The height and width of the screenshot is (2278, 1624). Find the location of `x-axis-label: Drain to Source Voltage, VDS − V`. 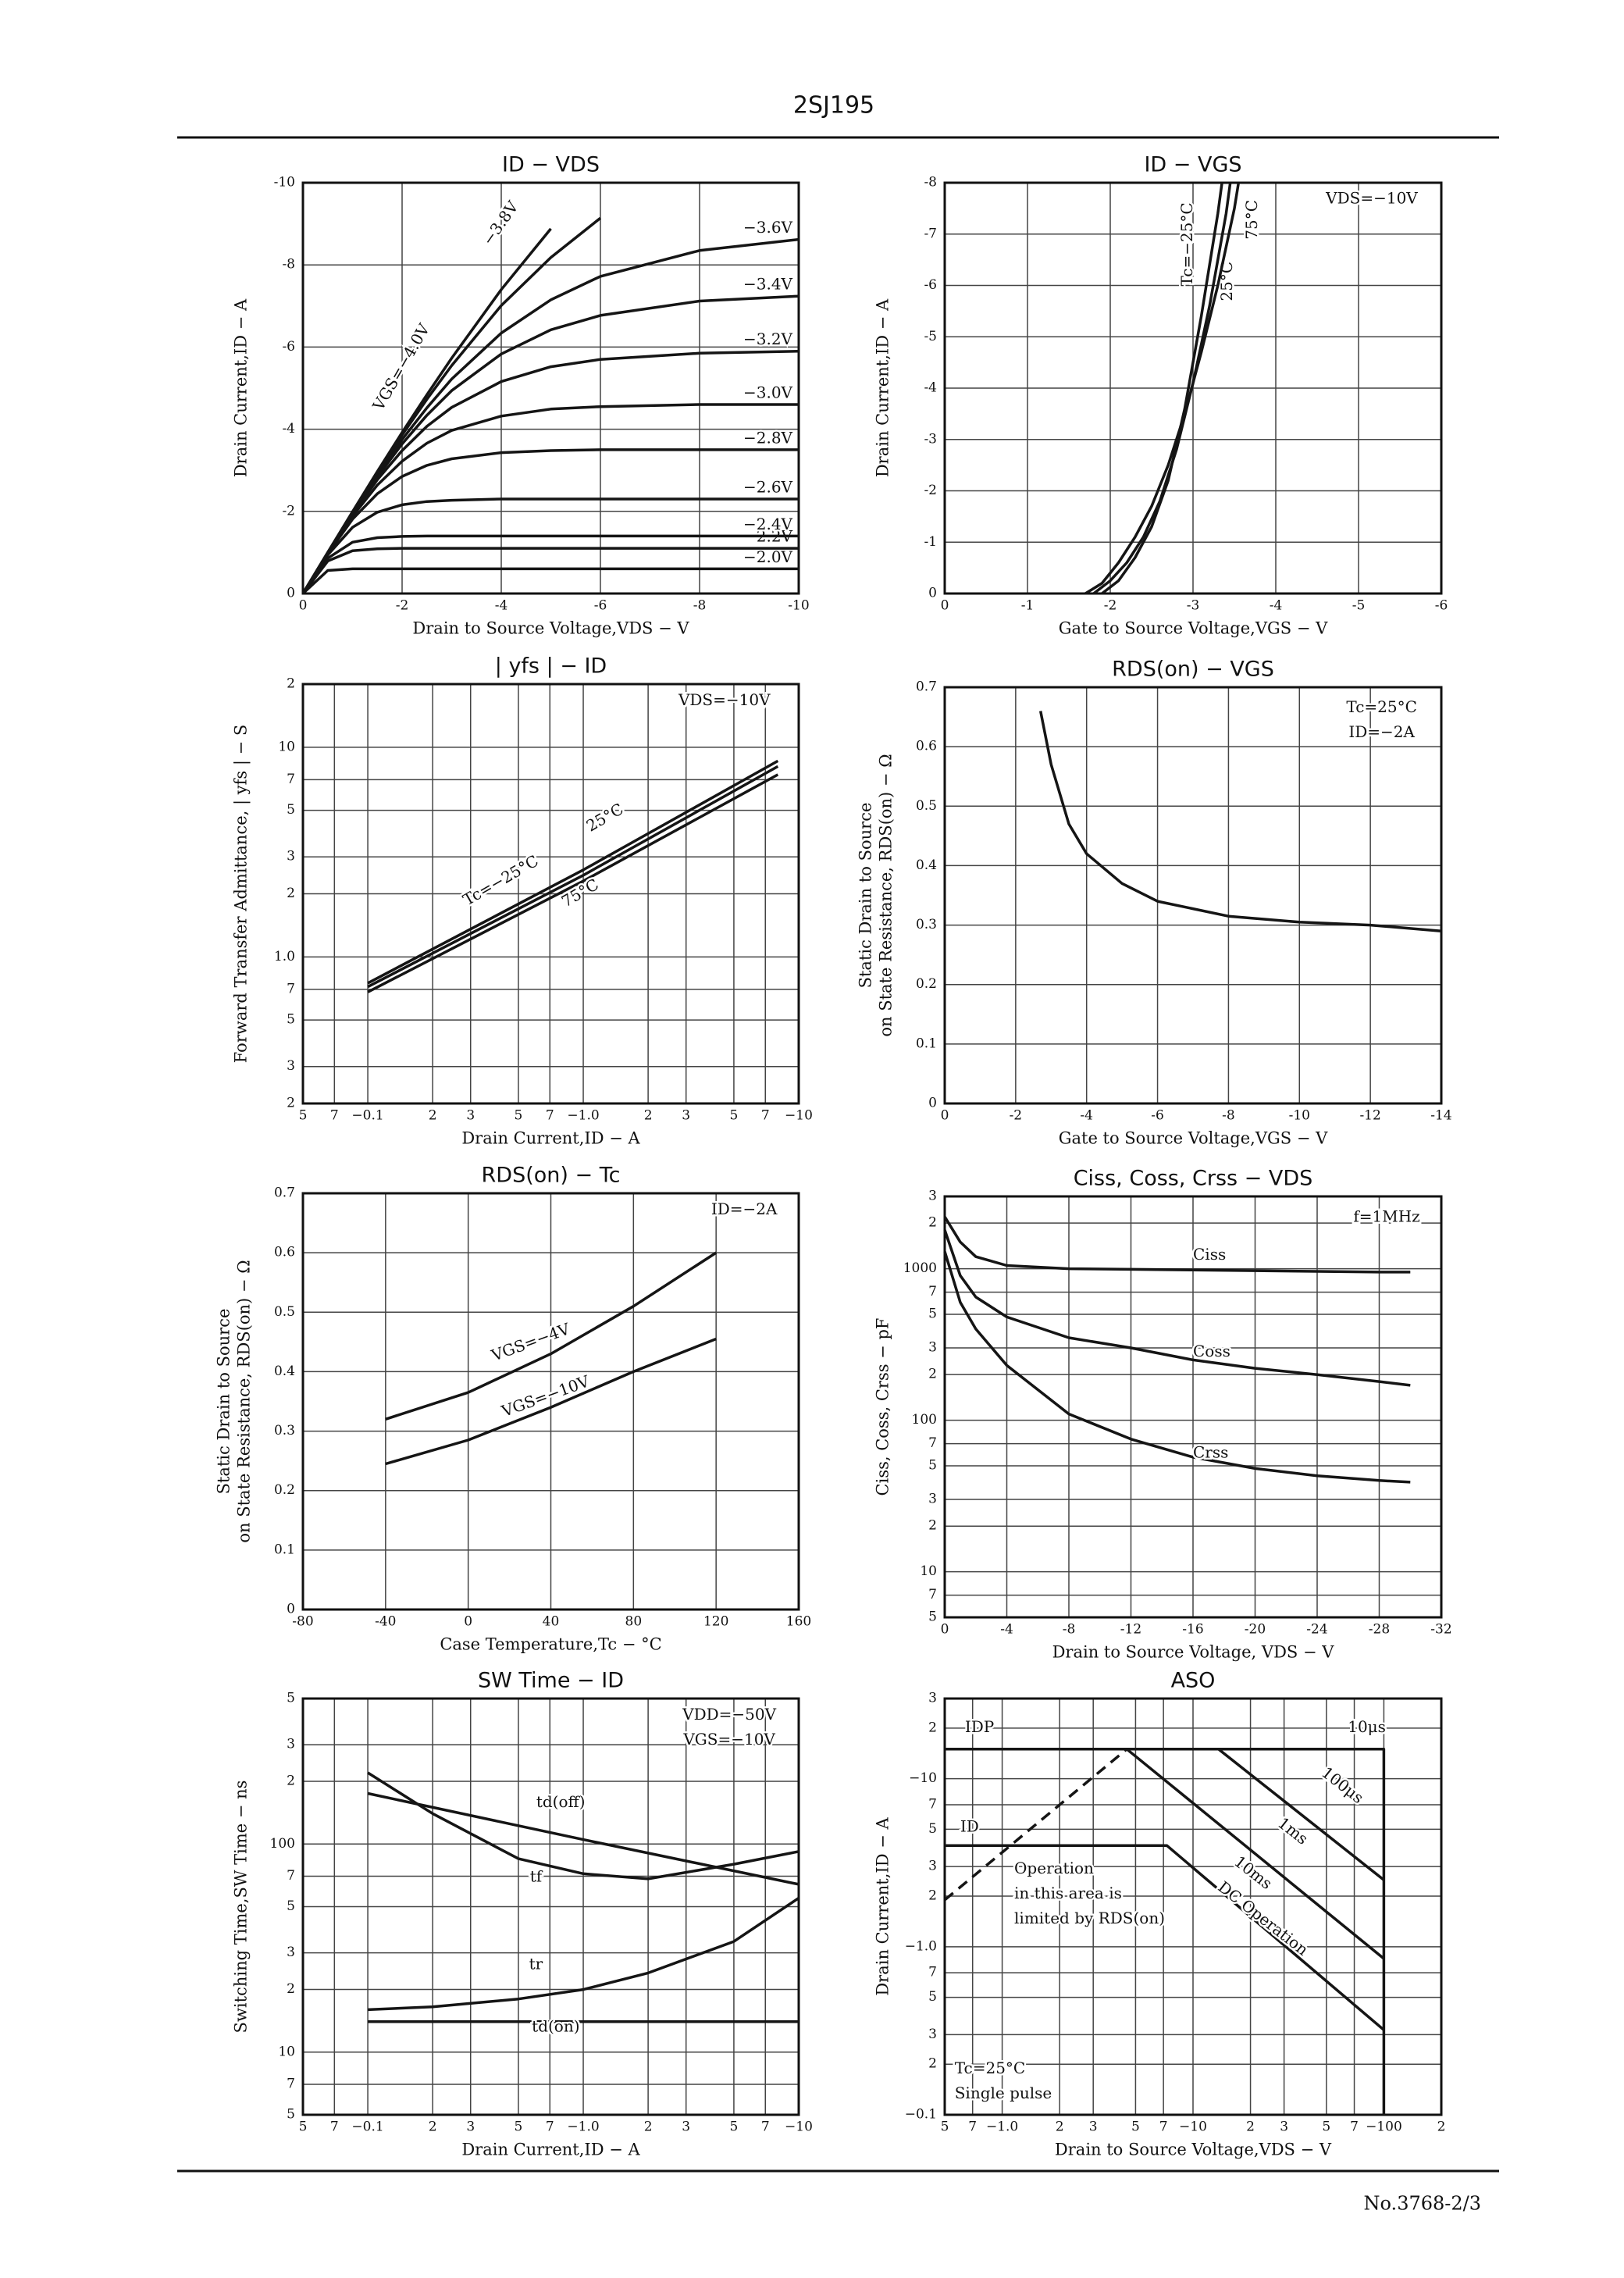

x-axis-label: Drain to Source Voltage, VDS − V is located at coordinates (1193, 1653).